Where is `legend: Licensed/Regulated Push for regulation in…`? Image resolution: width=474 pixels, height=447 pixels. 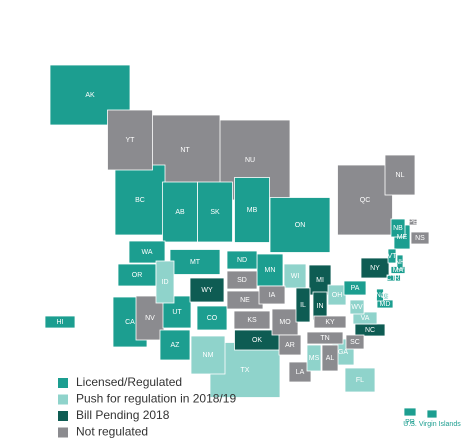
legend: Licensed/Regulated Push for regulation in… is located at coordinates (147, 407).